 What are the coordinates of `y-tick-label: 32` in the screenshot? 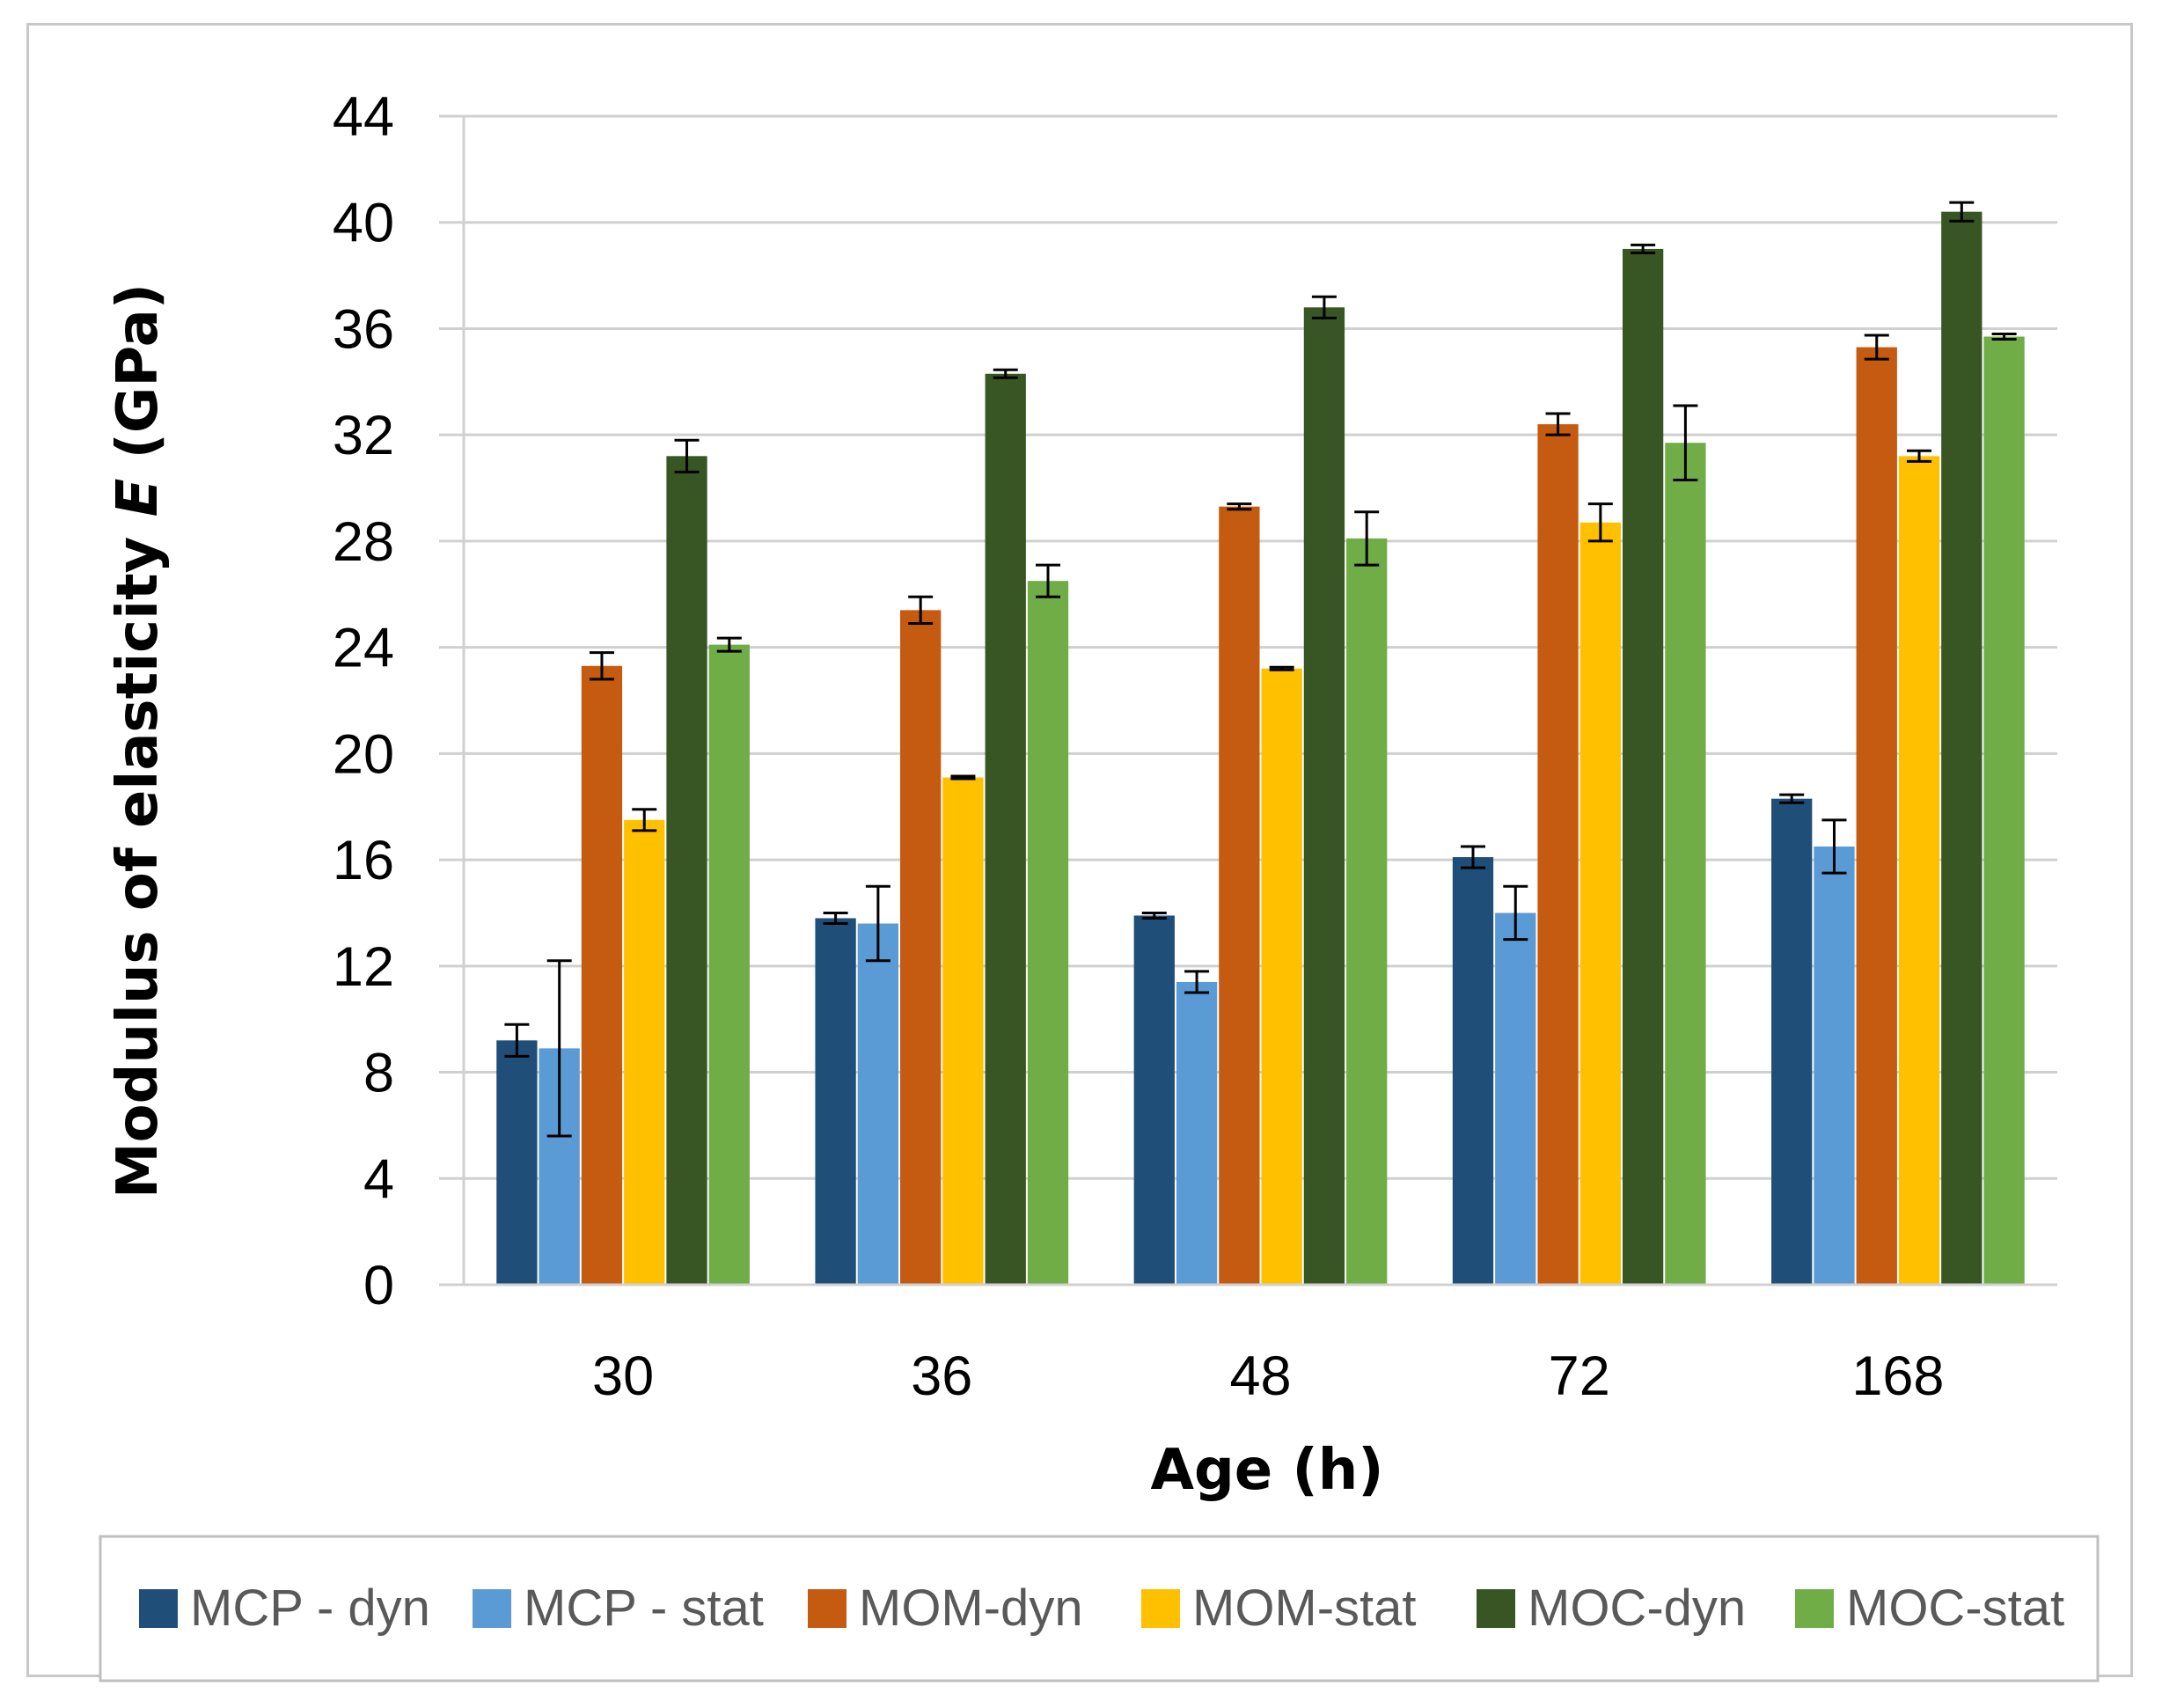 It's located at (363, 435).